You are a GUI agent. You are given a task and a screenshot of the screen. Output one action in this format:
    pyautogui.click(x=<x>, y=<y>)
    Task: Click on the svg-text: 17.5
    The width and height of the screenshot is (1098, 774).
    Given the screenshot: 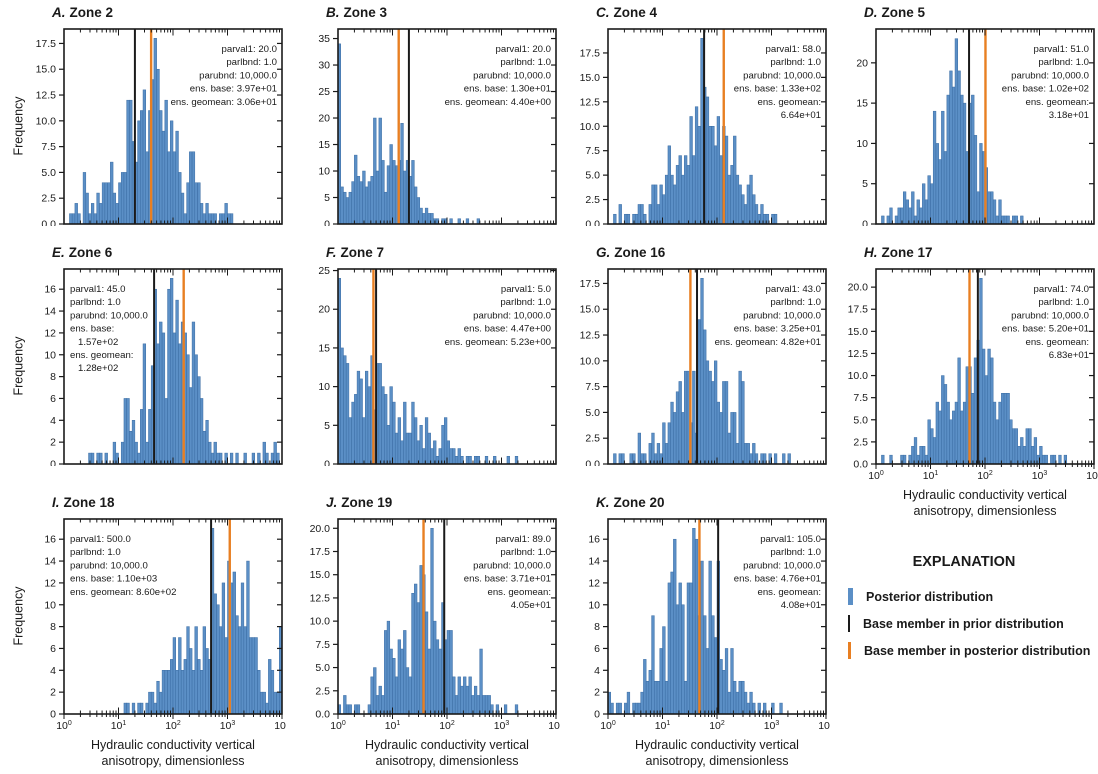 What is the action you would take?
    pyautogui.click(x=590, y=284)
    